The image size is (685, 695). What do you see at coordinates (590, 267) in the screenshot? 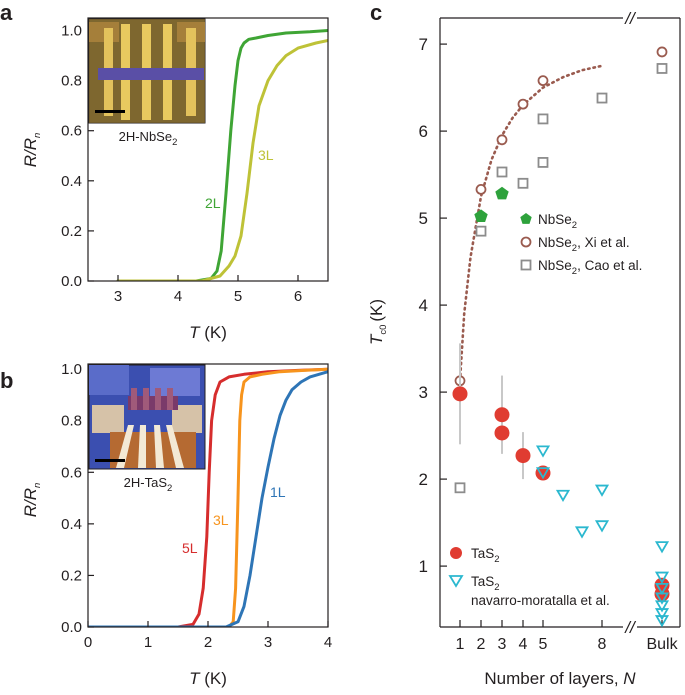
I see `legend-label-nbse2-cao: NbSe2, Cao et al.` at bounding box center [590, 267].